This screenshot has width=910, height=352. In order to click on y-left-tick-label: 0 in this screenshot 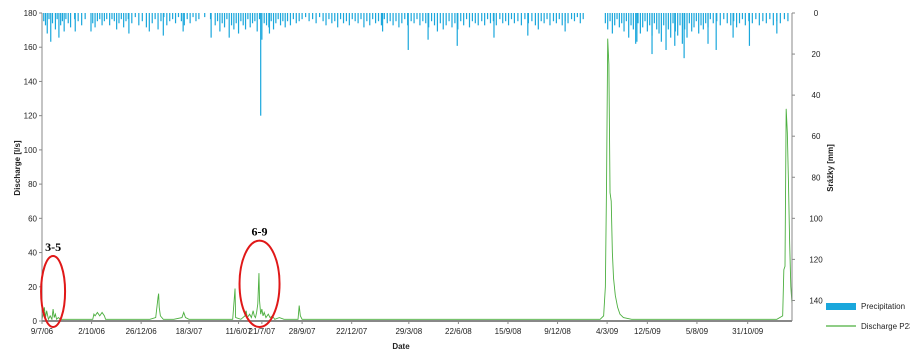, I will do `click(35, 321)`.